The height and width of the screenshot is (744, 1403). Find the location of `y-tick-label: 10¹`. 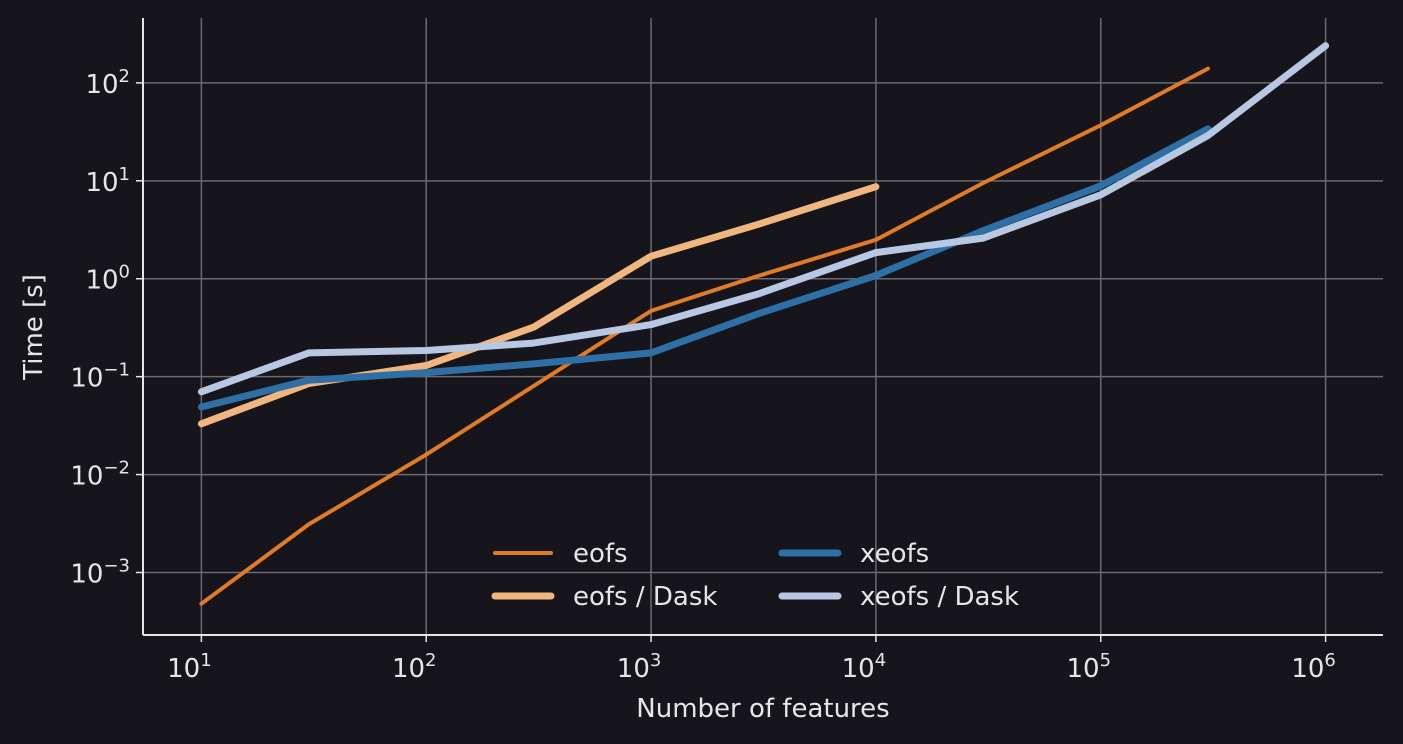

y-tick-label: 10¹ is located at coordinates (107, 181).